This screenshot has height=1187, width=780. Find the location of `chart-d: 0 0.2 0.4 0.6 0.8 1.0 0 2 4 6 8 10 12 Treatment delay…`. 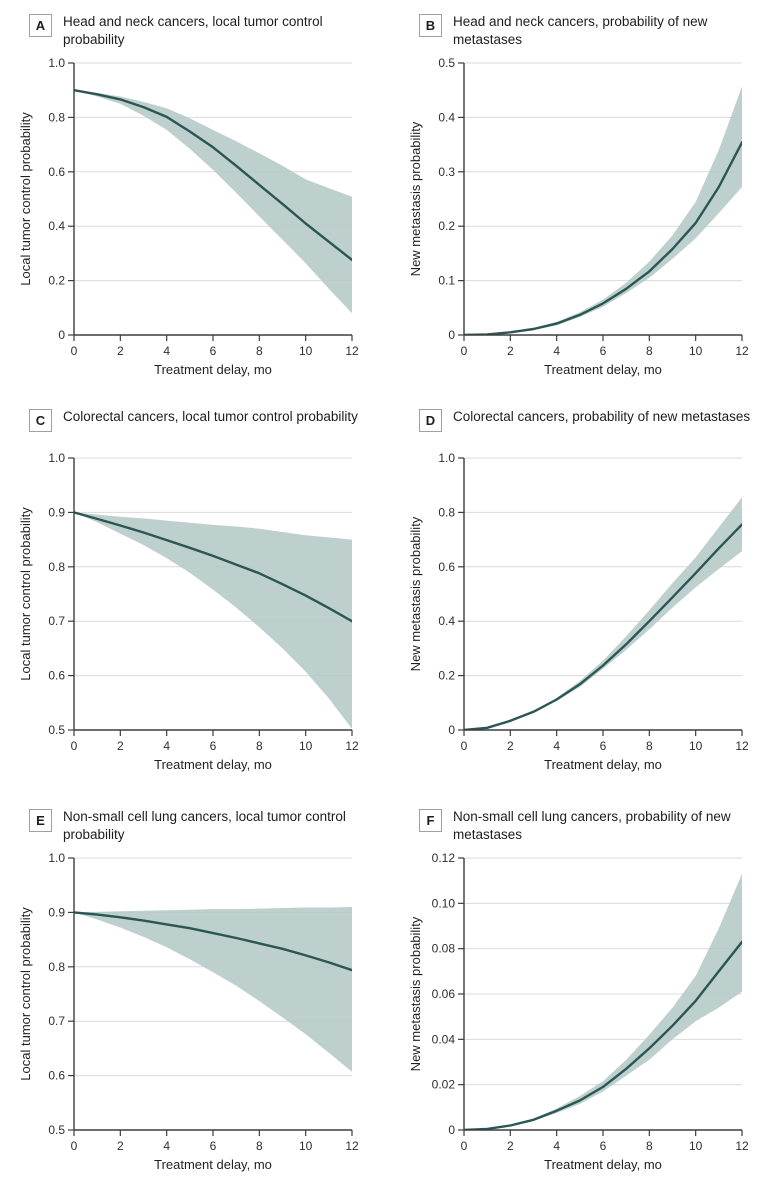

chart-d: 0 0.2 0.4 0.6 0.8 1.0 0 2 4 6 8 10 12 Treatment delay… is located at coordinates (578, 611).